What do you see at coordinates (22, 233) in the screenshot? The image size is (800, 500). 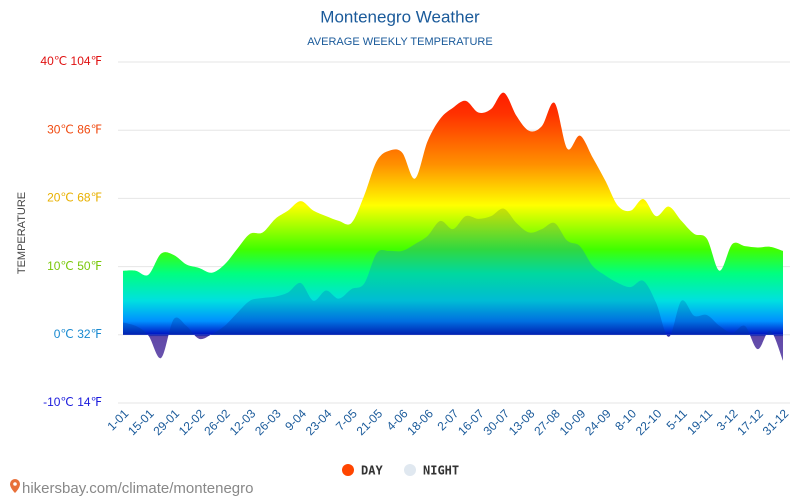 I see `y-axis-label: TEMPERATURE` at bounding box center [22, 233].